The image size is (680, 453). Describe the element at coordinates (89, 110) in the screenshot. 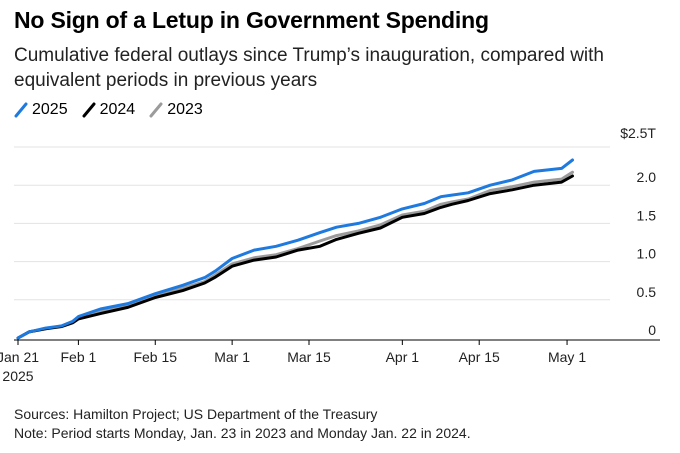

I see `legend-swatch-2024` at that location.